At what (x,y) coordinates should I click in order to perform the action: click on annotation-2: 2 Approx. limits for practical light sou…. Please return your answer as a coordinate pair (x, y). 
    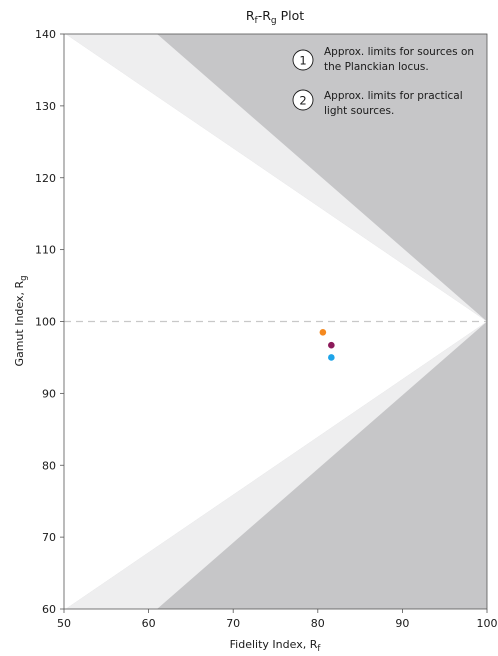
    Looking at the image, I should click on (377, 103).